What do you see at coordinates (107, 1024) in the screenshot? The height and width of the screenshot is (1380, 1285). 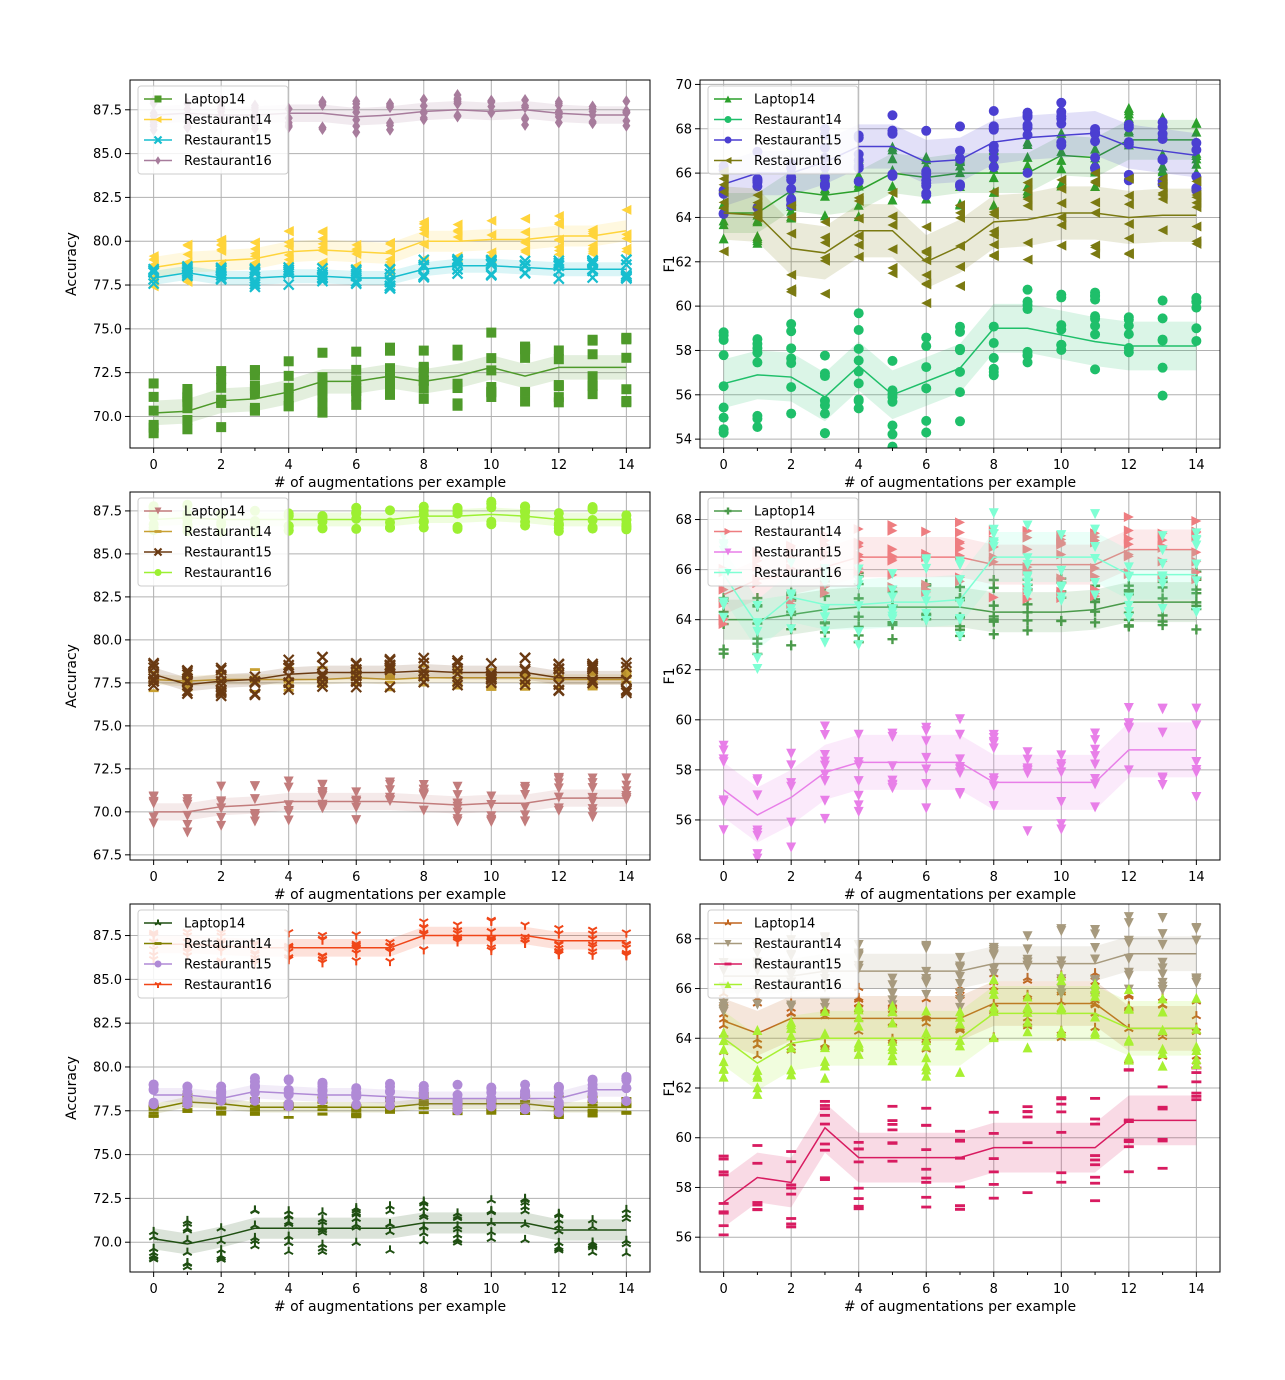 I see `y-tick-label: 82.5` at bounding box center [107, 1024].